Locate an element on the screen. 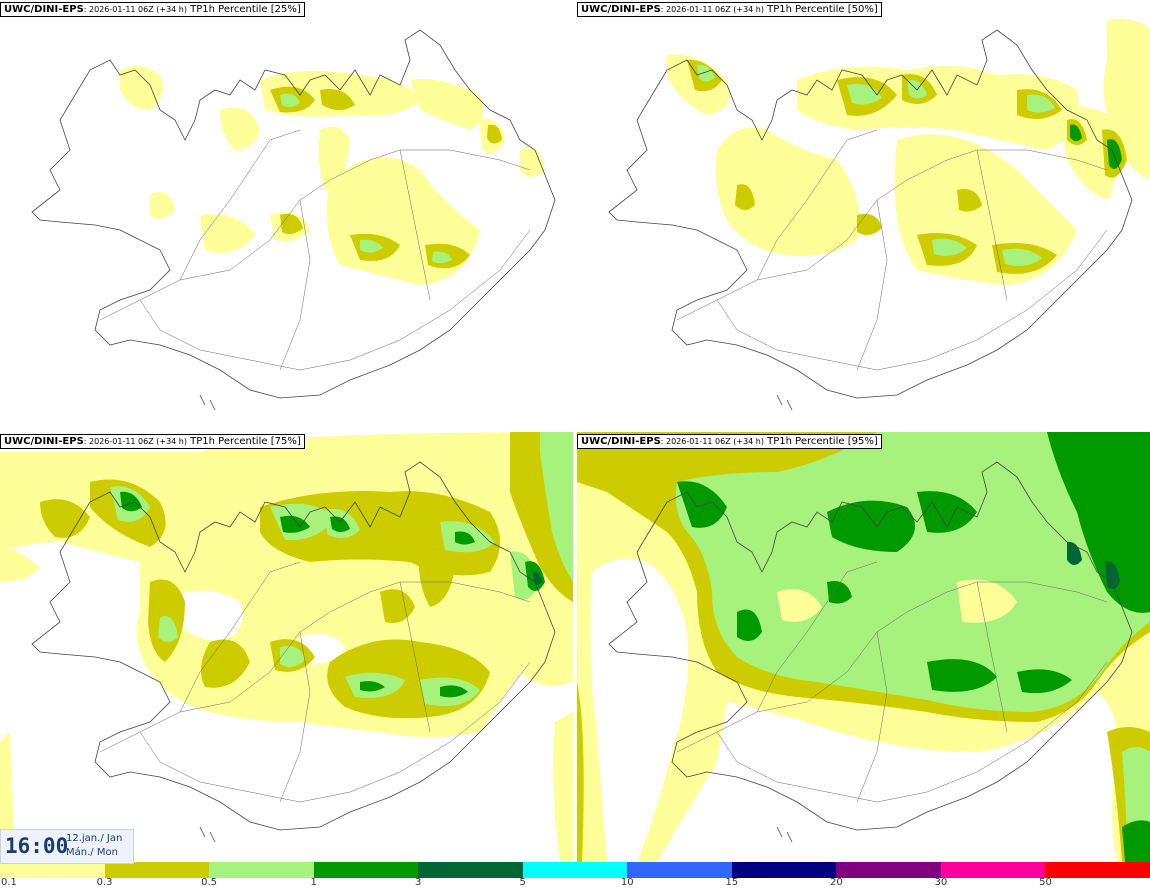 This screenshot has height=891, width=1150. colorbar-tick-label: 15 is located at coordinates (732, 882).